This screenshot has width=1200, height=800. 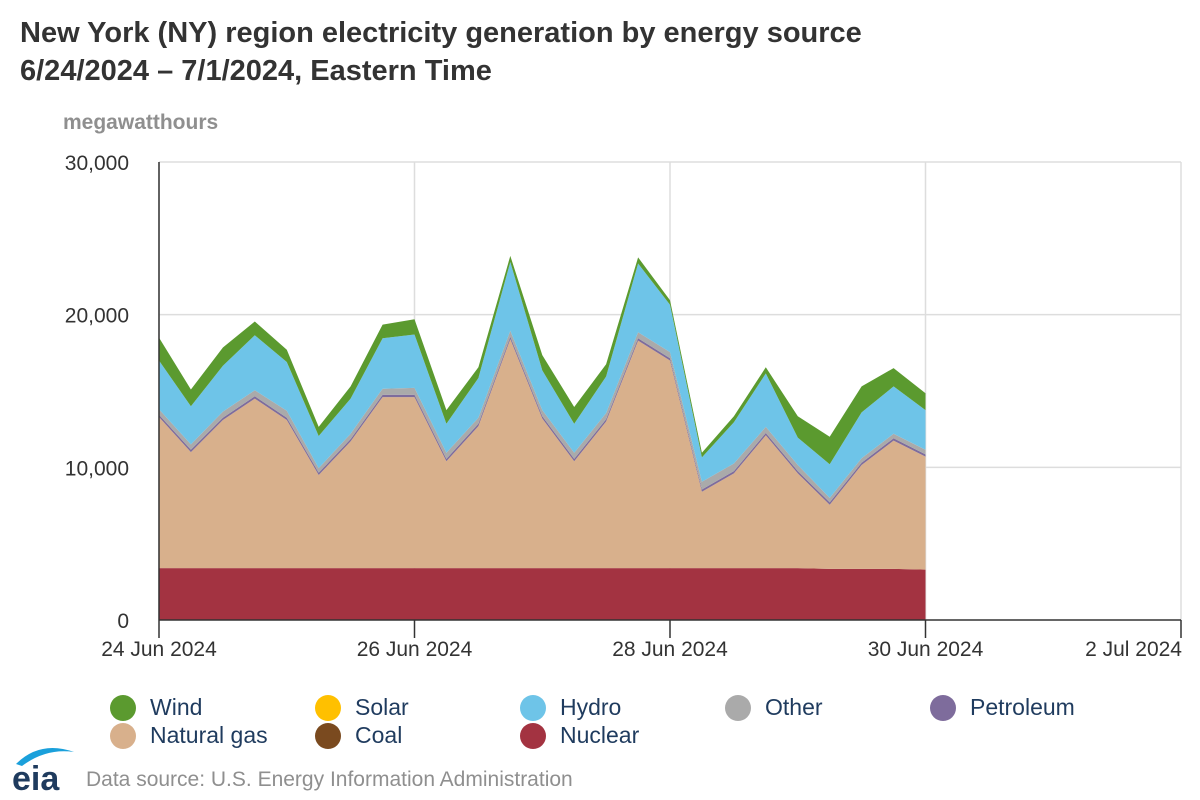 I want to click on legend-item-nuclear: Nuclear, so click(x=579, y=735).